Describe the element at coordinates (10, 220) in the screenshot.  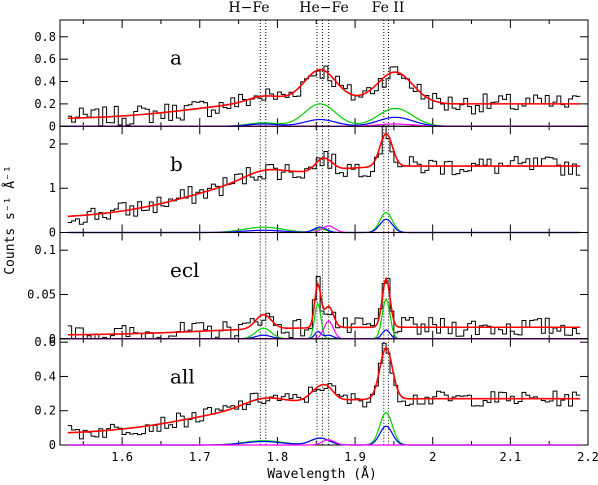
I see `y-axis-label: Counts s⁻¹ Å⁻¹` at that location.